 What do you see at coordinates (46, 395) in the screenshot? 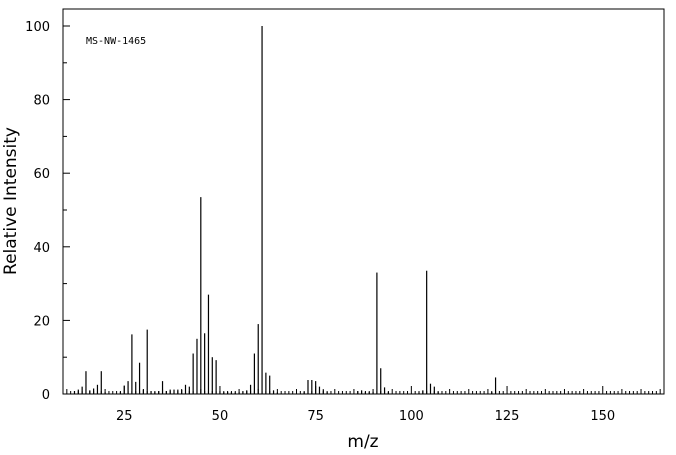
I see `y-tick-label: 0` at bounding box center [46, 395].